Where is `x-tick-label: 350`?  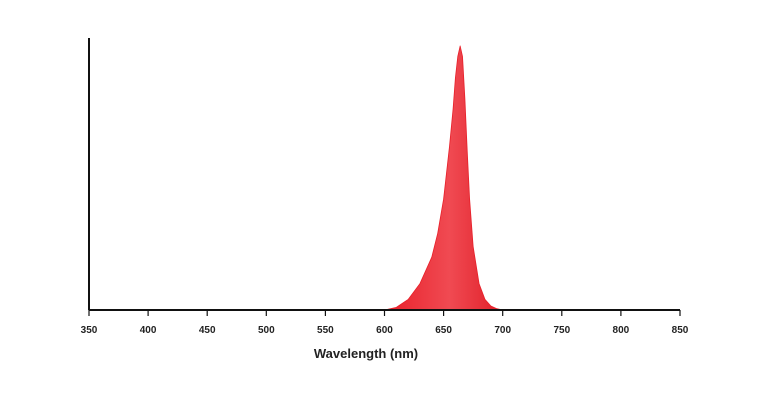 x-tick-label: 350 is located at coordinates (89, 330).